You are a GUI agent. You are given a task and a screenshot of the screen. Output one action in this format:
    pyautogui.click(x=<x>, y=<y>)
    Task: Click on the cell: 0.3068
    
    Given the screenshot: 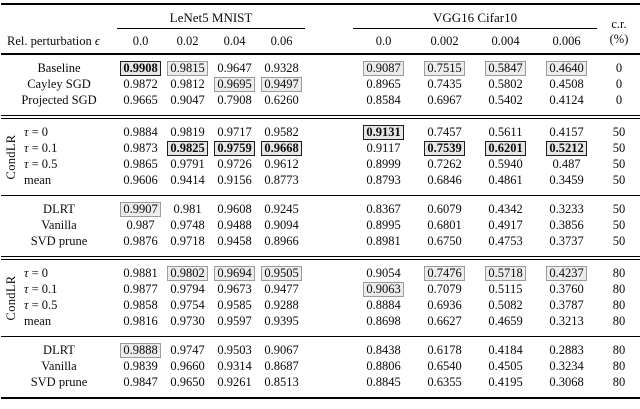 What is the action you would take?
    pyautogui.click(x=566, y=386)
    